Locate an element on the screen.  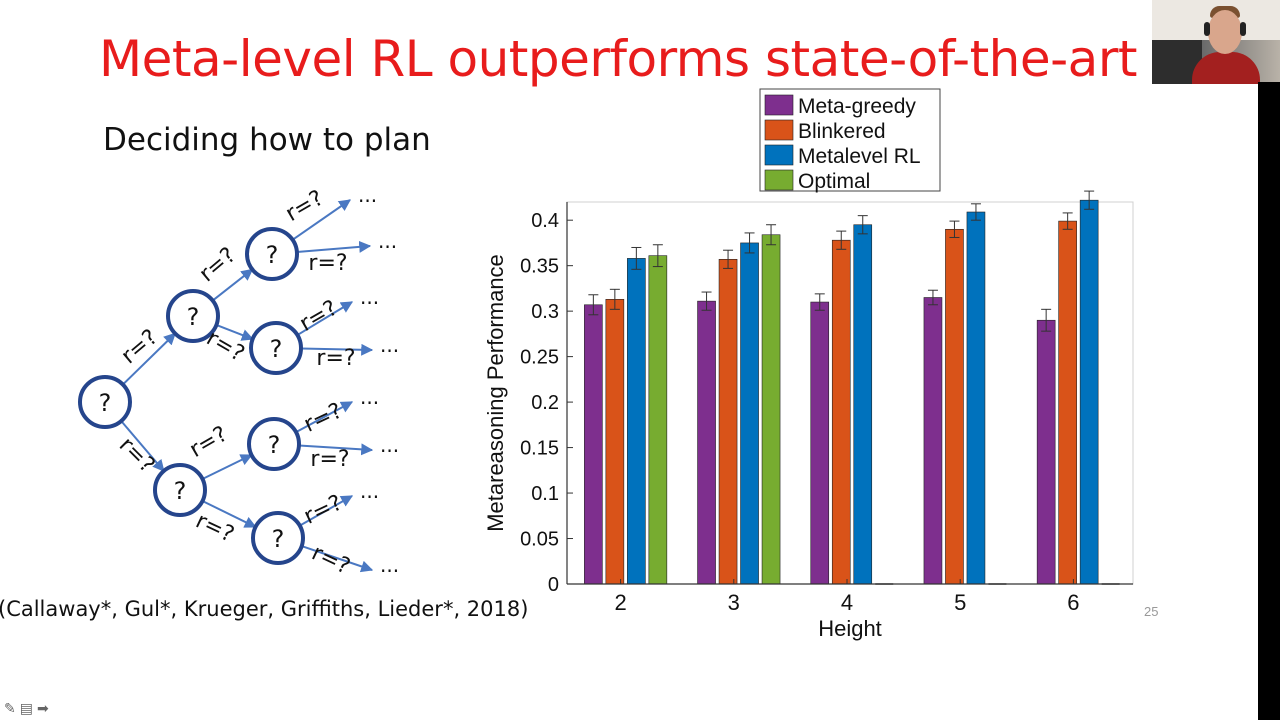
y-tick-label: 0.05 is located at coordinates (539, 540).